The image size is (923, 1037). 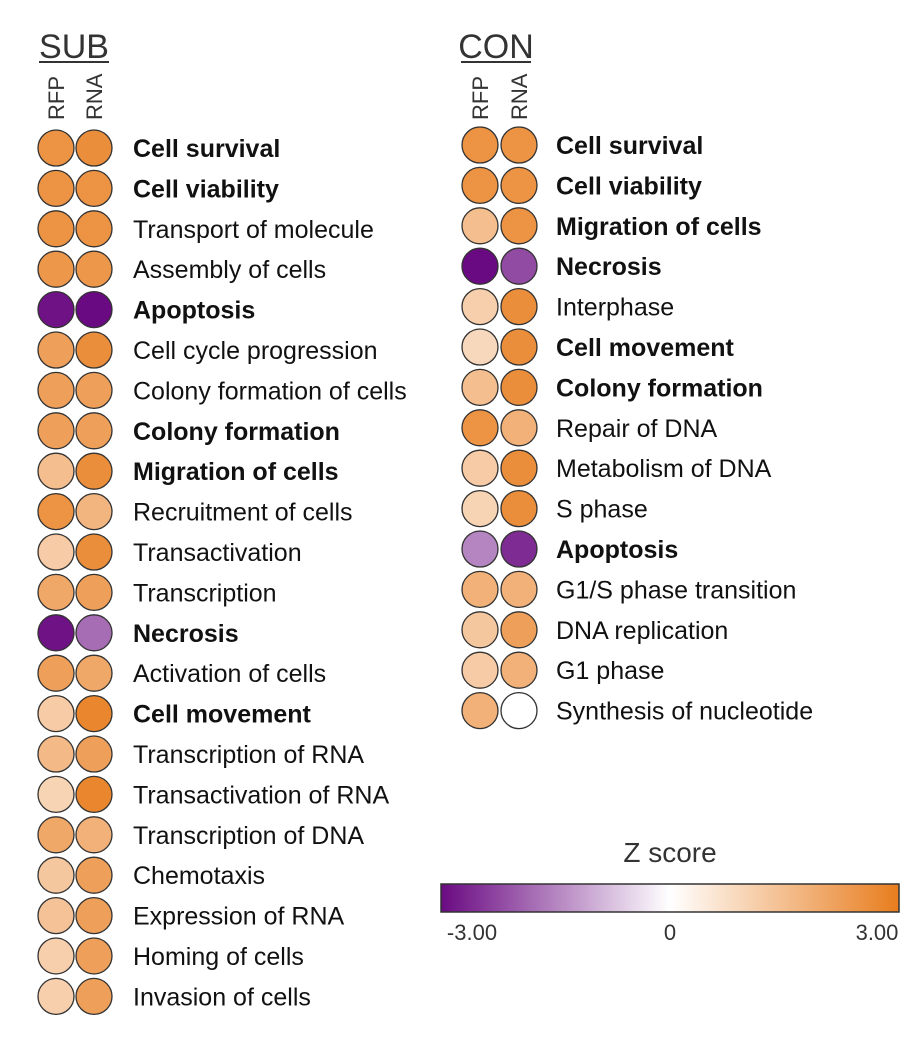 I want to click on legend-tick-min: -3.00, so click(x=472, y=932).